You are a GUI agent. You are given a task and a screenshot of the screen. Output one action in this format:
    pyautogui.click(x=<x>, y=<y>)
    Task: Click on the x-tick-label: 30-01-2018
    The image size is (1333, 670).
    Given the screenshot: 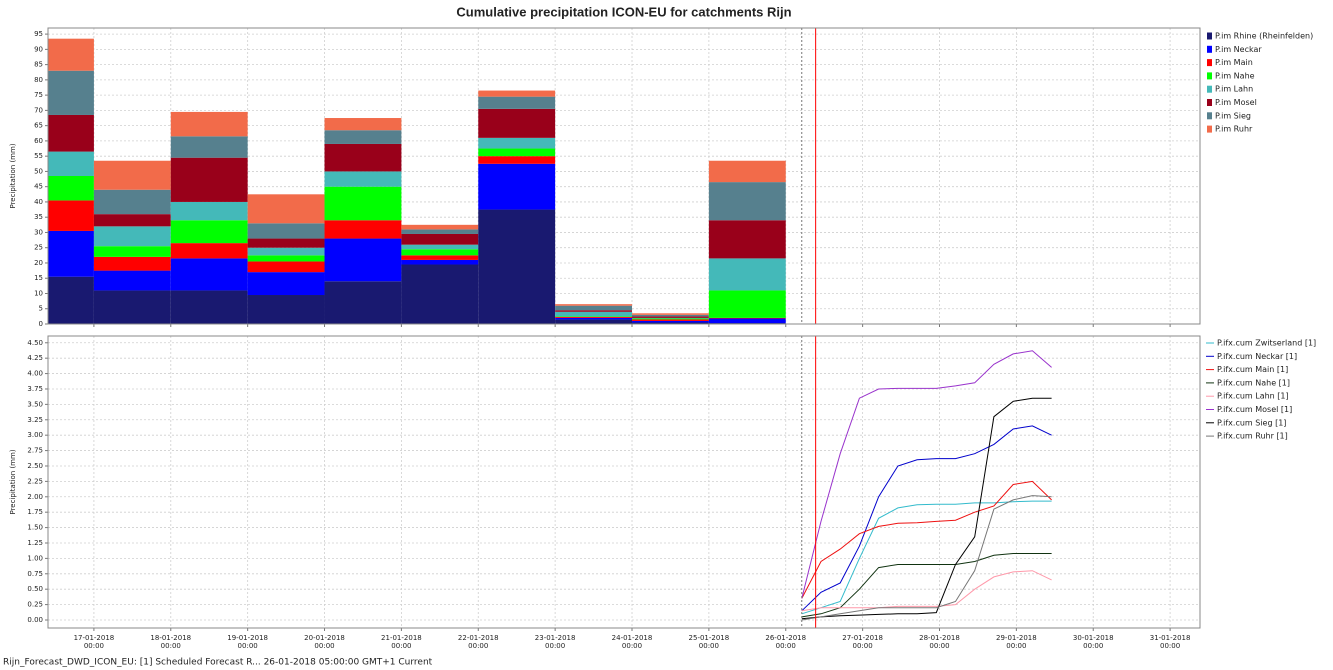 What is the action you would take?
    pyautogui.click(x=1093, y=638)
    